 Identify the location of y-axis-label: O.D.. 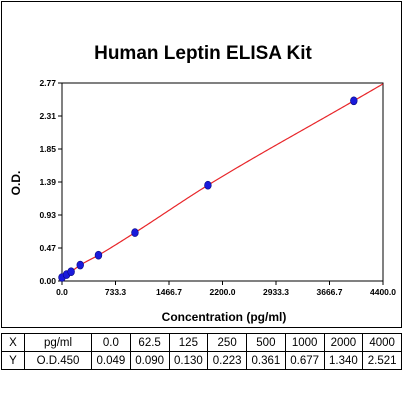
(16, 183).